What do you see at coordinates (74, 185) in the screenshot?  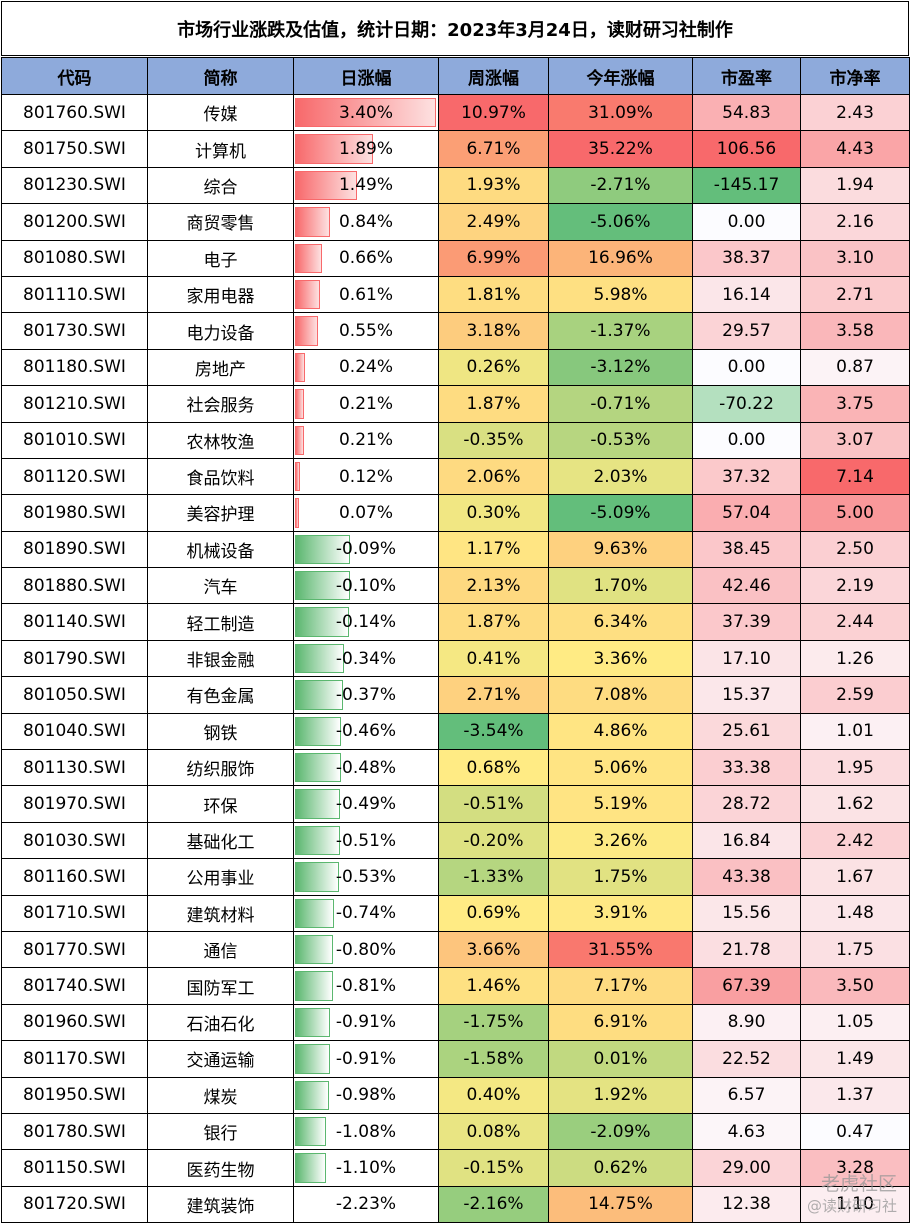 I see `cell-code: 801230.SWI` at bounding box center [74, 185].